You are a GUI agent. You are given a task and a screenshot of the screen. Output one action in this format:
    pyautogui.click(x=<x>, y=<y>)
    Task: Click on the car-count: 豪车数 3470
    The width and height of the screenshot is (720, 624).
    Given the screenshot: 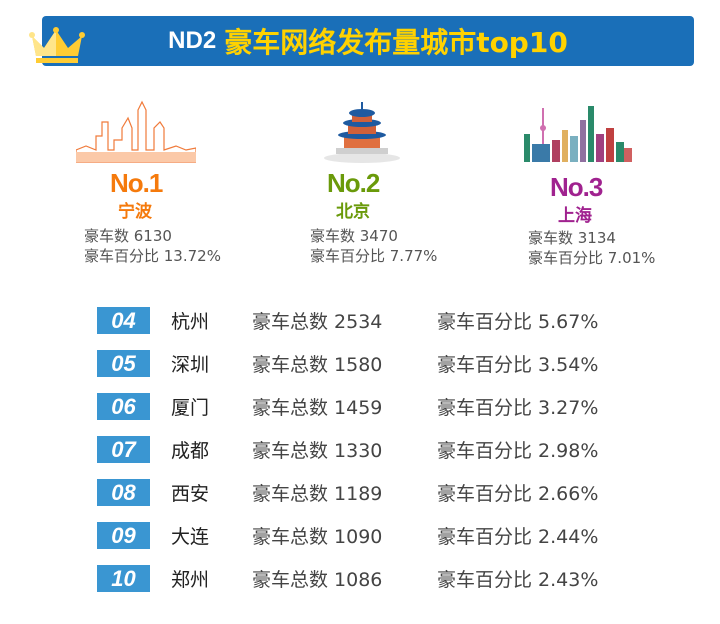 What is the action you would take?
    pyautogui.click(x=354, y=236)
    